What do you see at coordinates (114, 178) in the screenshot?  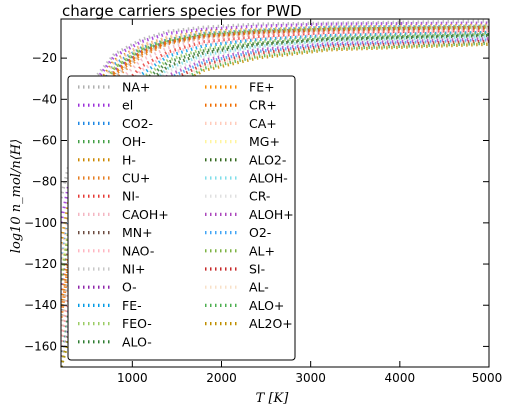 I see `legend-entry: CU+` at bounding box center [114, 178].